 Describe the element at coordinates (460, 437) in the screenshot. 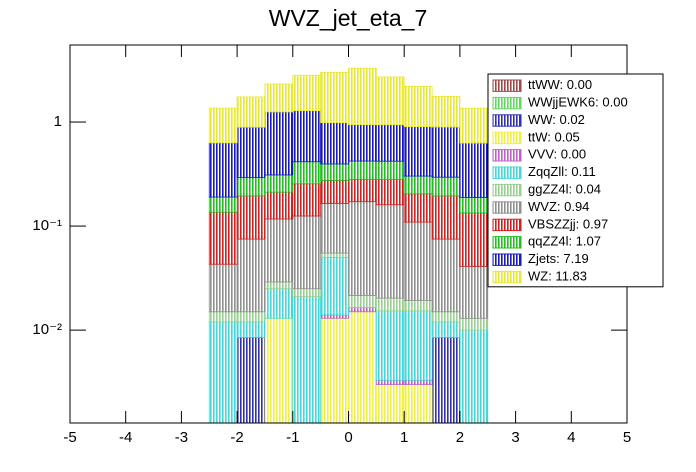

I see `x-tick-label: 2` at that location.